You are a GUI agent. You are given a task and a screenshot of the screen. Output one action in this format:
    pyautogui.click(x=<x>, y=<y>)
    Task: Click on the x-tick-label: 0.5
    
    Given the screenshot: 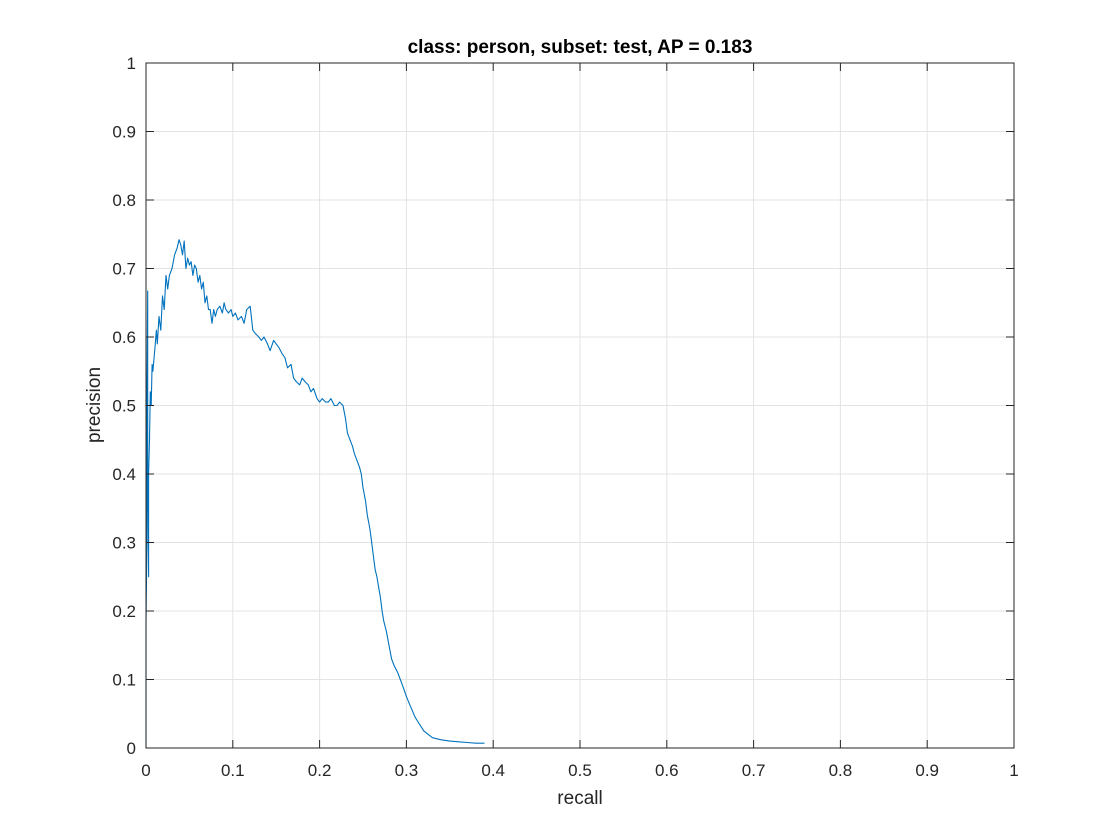 What is the action you would take?
    pyautogui.click(x=580, y=770)
    